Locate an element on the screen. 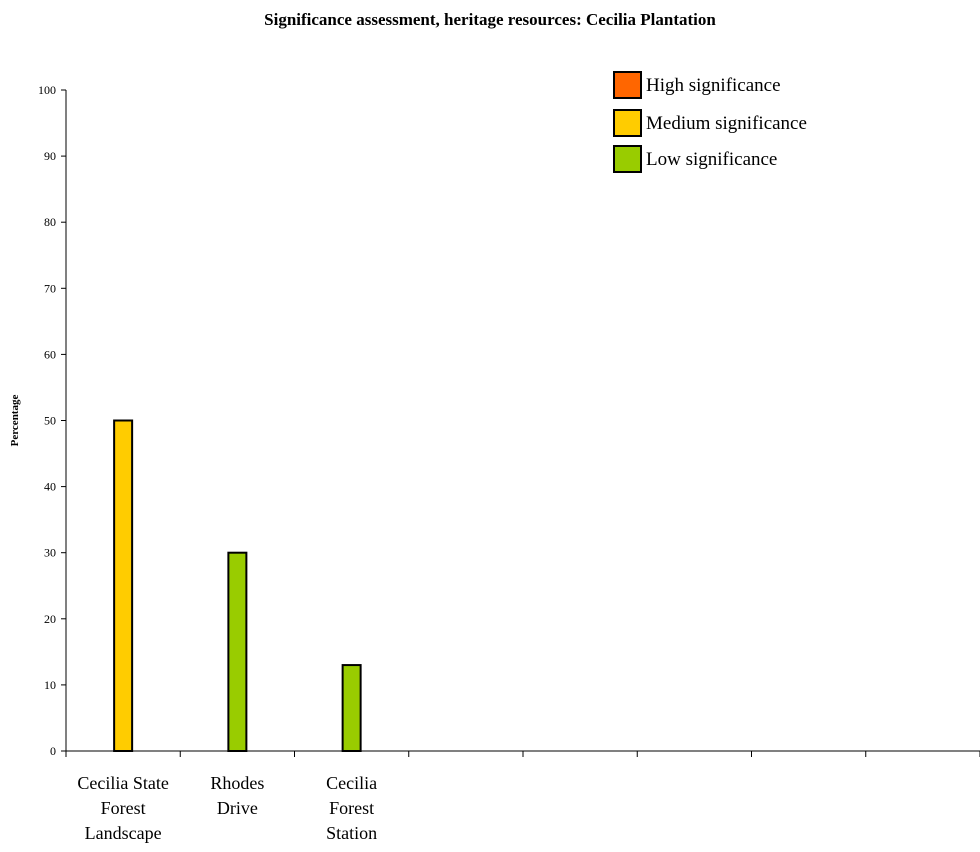 The image size is (980, 852). y-tick-label: 100 is located at coordinates (47, 90).